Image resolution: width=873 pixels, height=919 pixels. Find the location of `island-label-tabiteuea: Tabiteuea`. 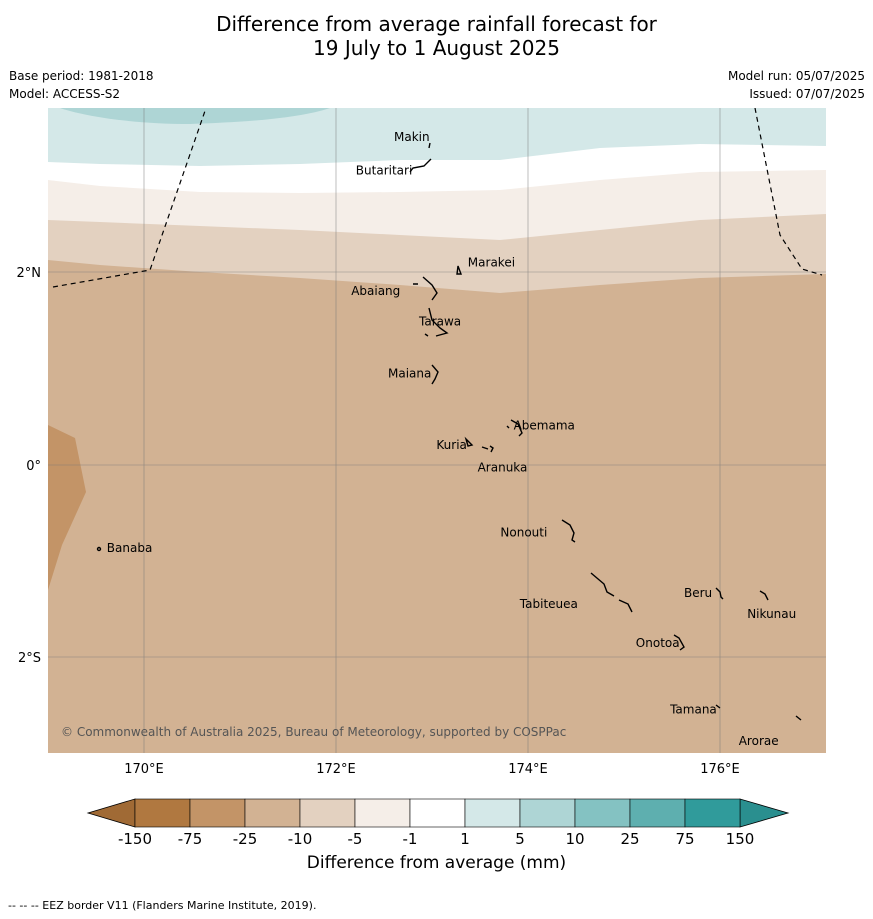

island-label-tabiteuea: Tabiteuea is located at coordinates (548, 604).